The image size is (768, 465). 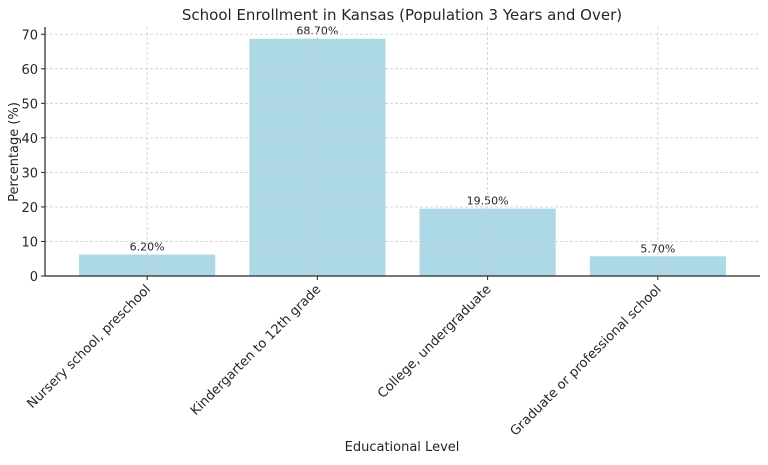 What do you see at coordinates (434, 341) in the screenshot?
I see `x-tick-label: College, undergraduate` at bounding box center [434, 341].